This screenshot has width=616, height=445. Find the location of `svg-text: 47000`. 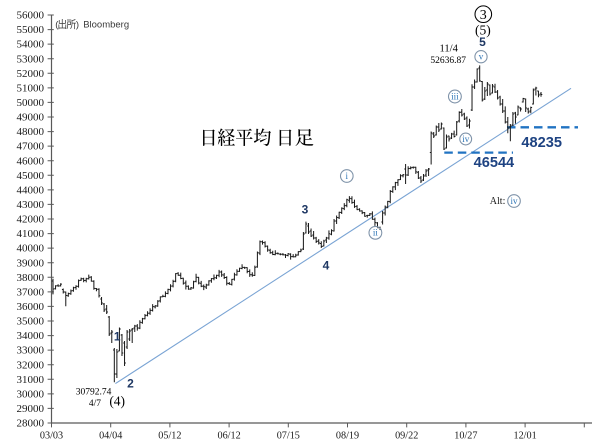

svg-text: 47000 is located at coordinates (31, 147).